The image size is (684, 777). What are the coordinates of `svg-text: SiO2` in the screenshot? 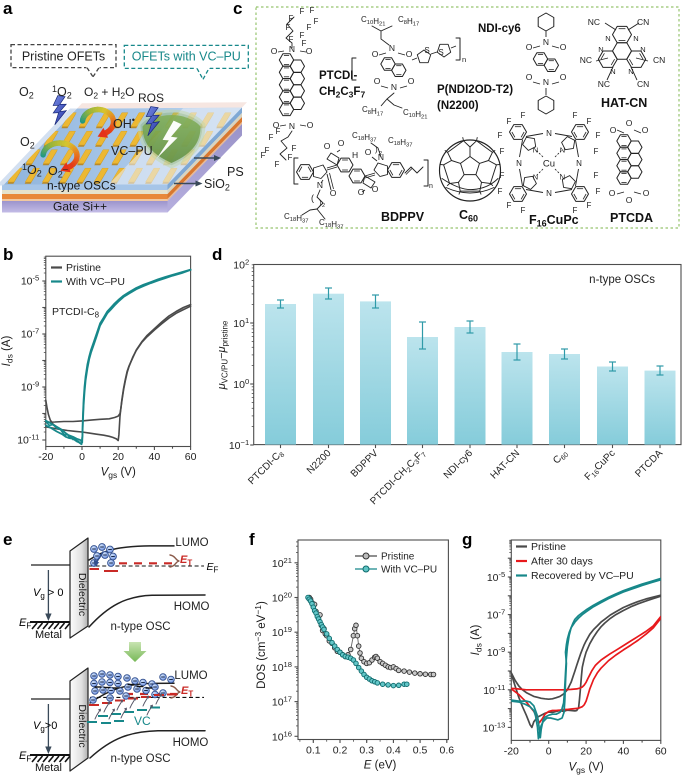 It's located at (217, 185).